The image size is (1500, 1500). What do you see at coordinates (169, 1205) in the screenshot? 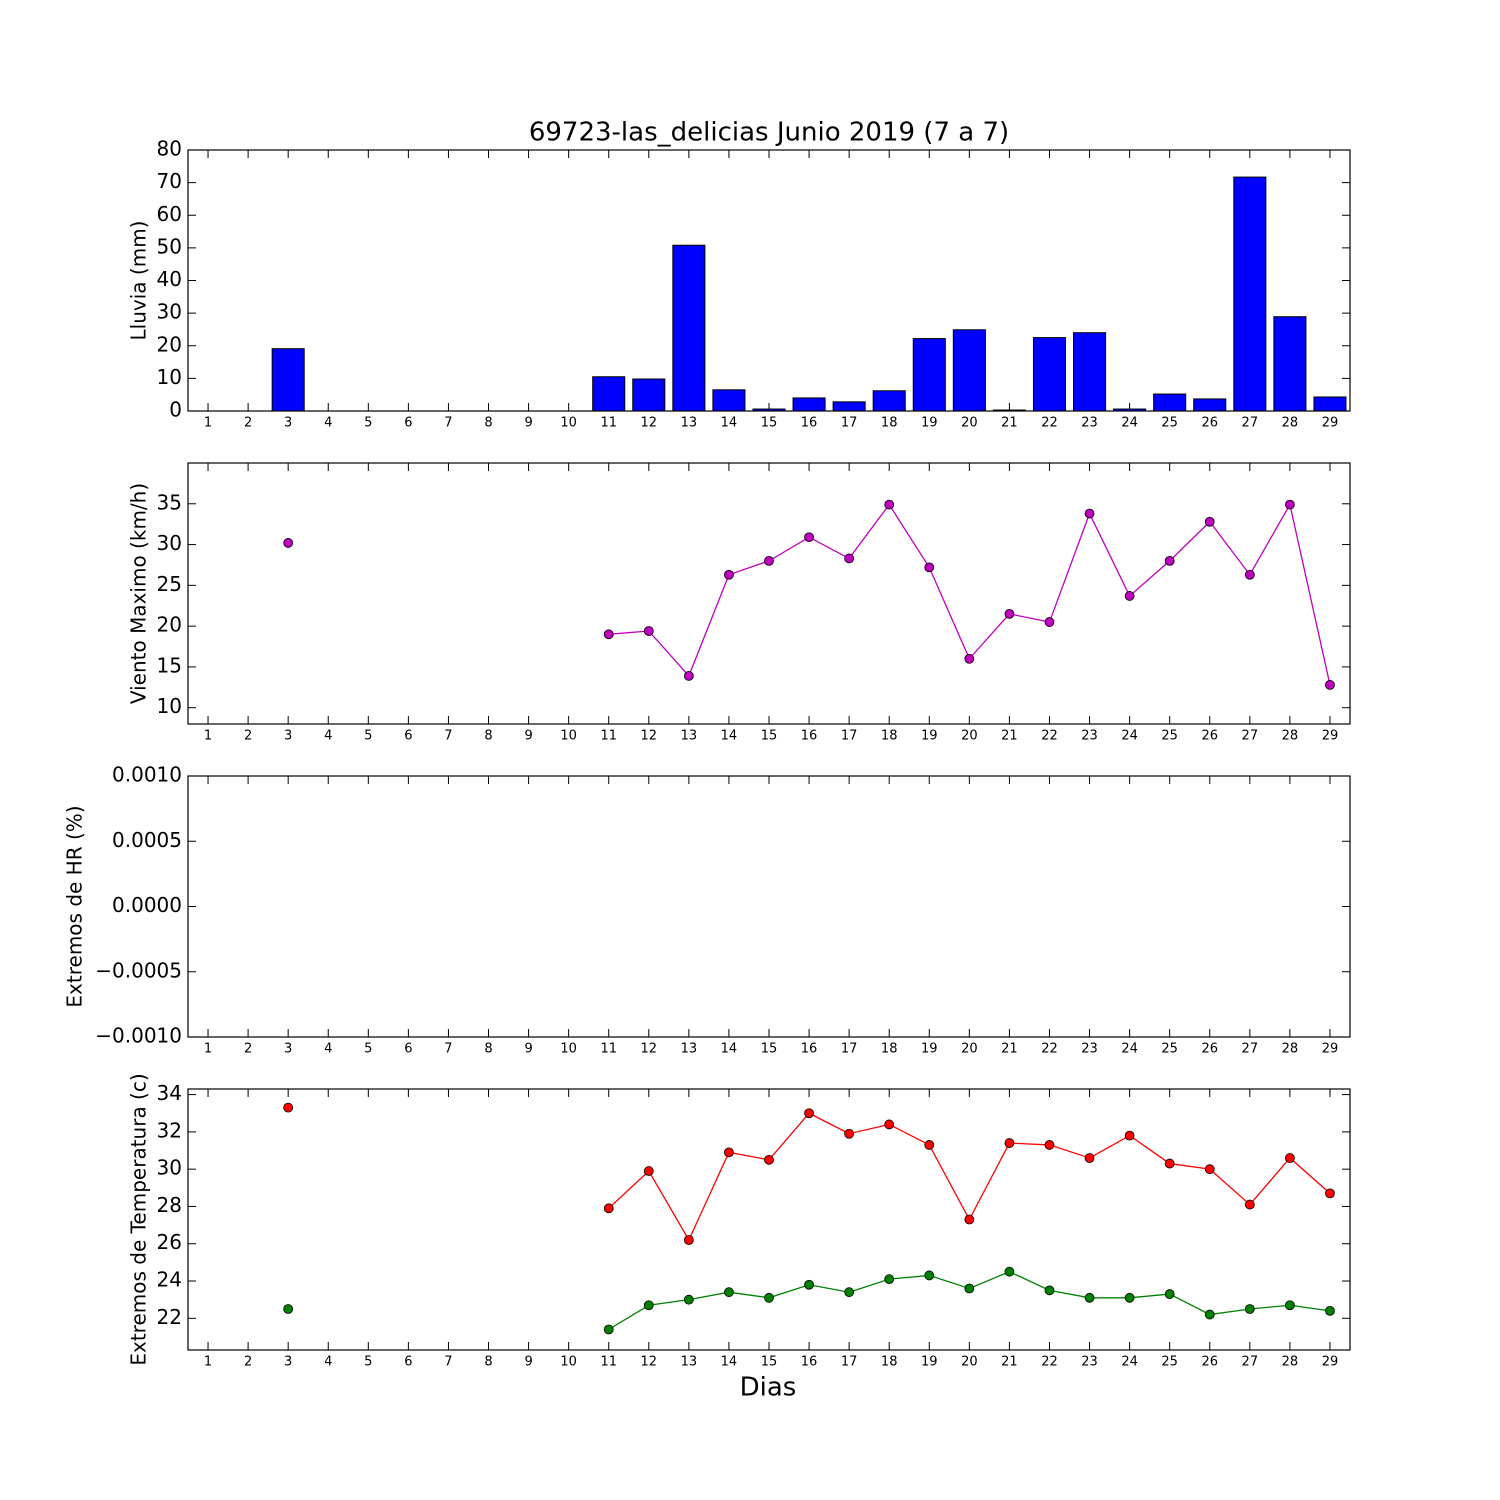
I see `y-tick-label: 28` at bounding box center [169, 1205].